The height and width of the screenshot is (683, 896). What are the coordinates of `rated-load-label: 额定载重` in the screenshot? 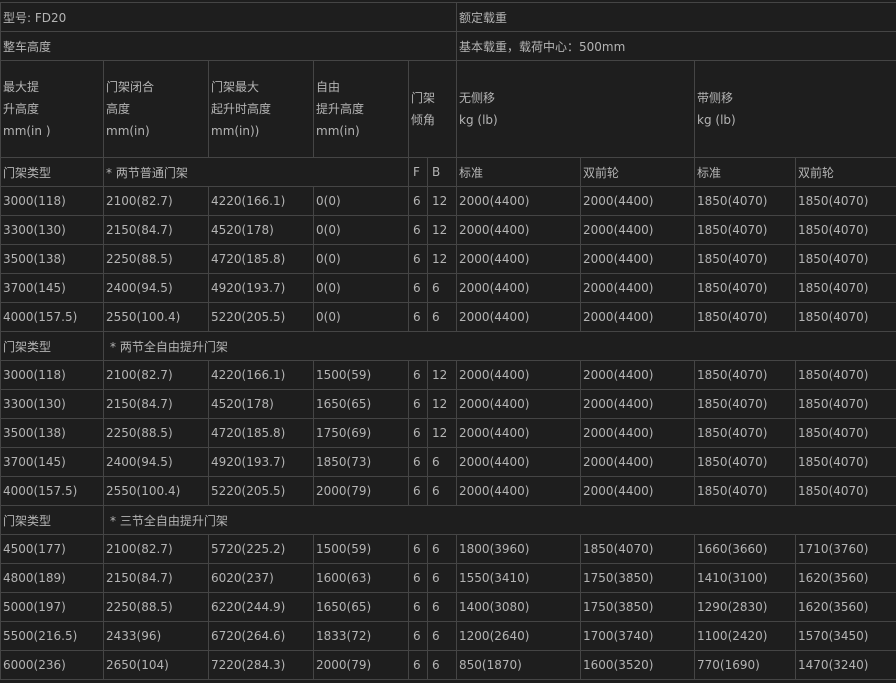 It's located at (676, 17).